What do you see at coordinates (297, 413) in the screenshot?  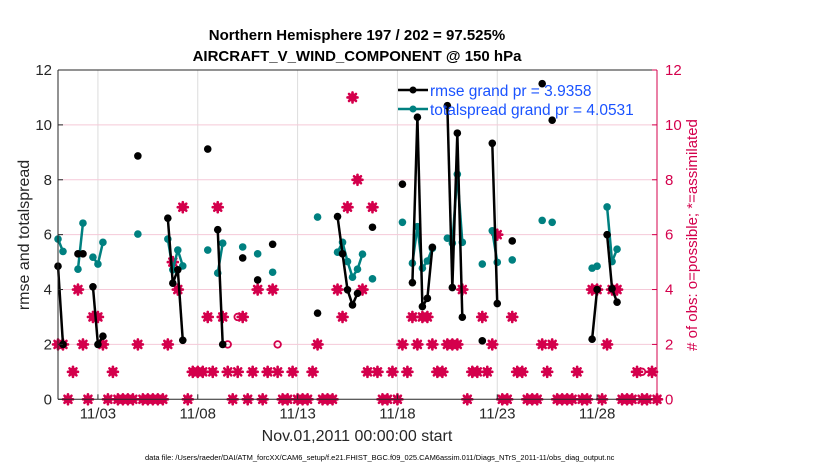 I see `x-tick-label: 11/13` at bounding box center [297, 413].